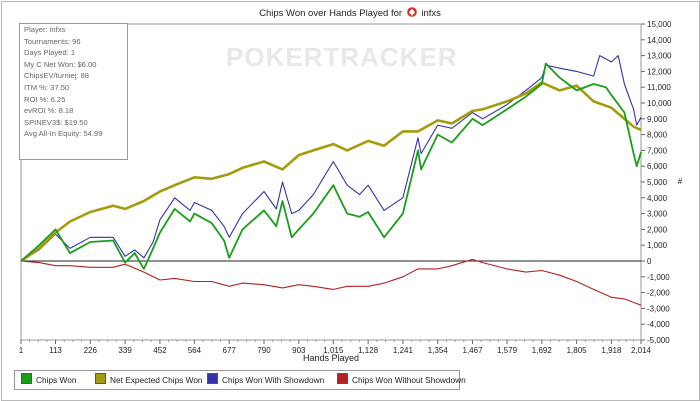 Image resolution: width=700 pixels, height=401 pixels. I want to click on x-tick-label: 564, so click(195, 350).